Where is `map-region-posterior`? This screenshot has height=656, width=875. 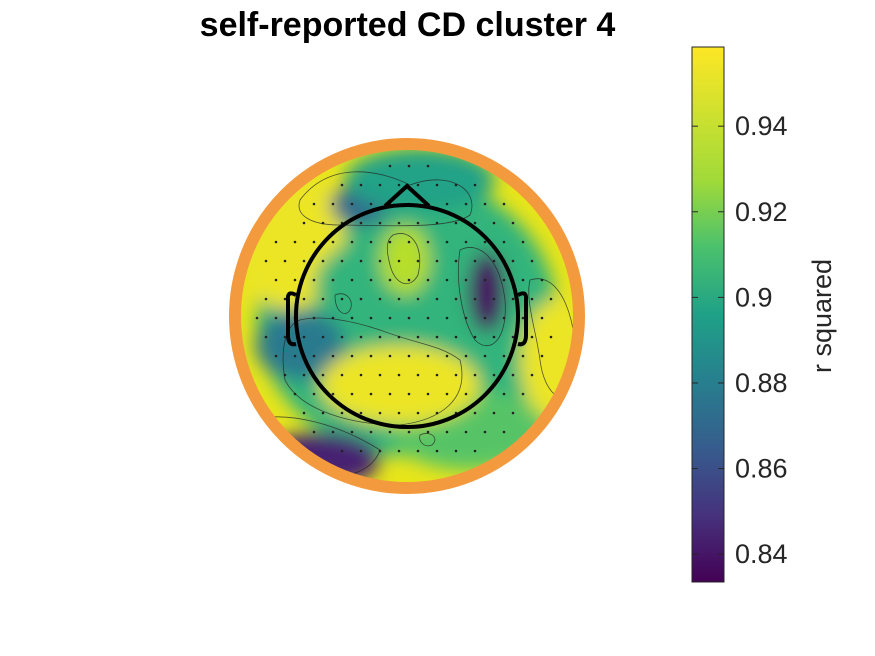
map-region-posterior is located at coordinates (400, 385).